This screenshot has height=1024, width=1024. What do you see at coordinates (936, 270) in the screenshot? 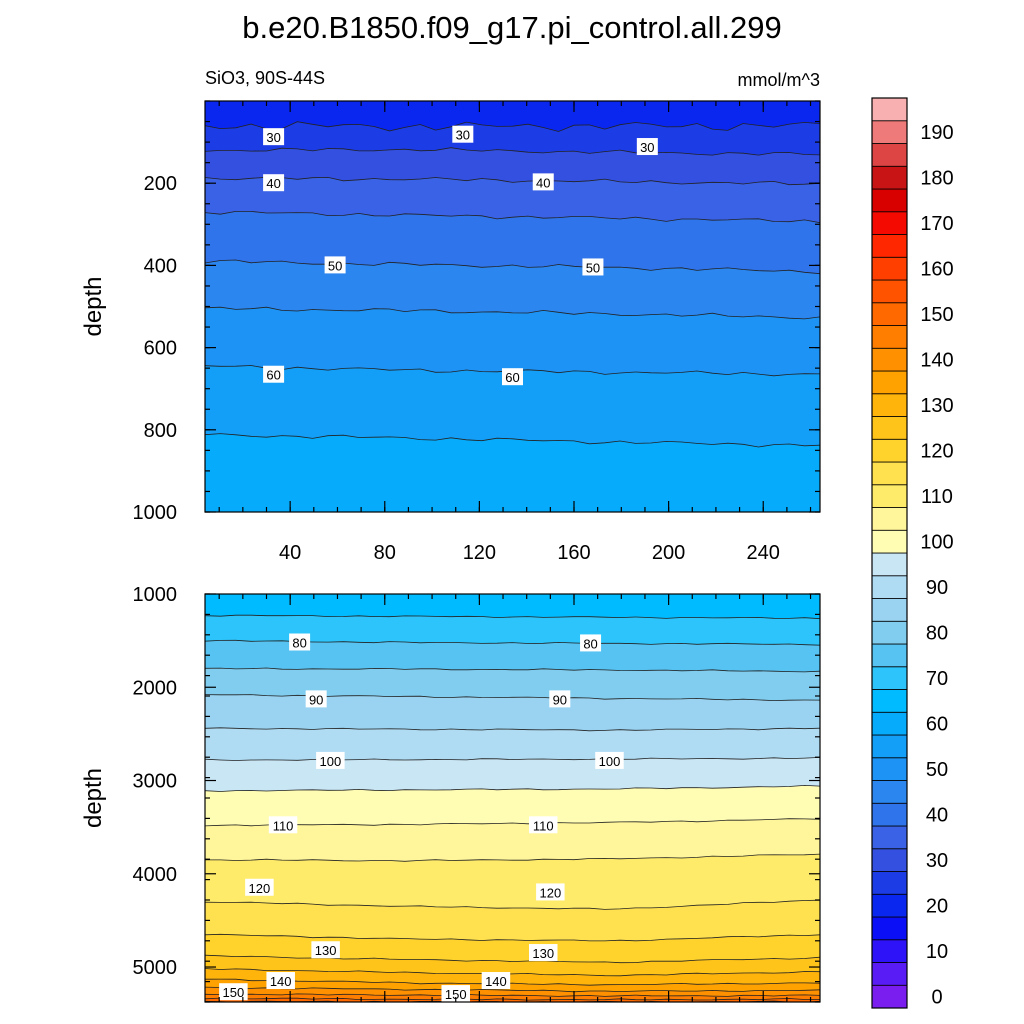
I see `colorbar-label: 160` at bounding box center [936, 270].